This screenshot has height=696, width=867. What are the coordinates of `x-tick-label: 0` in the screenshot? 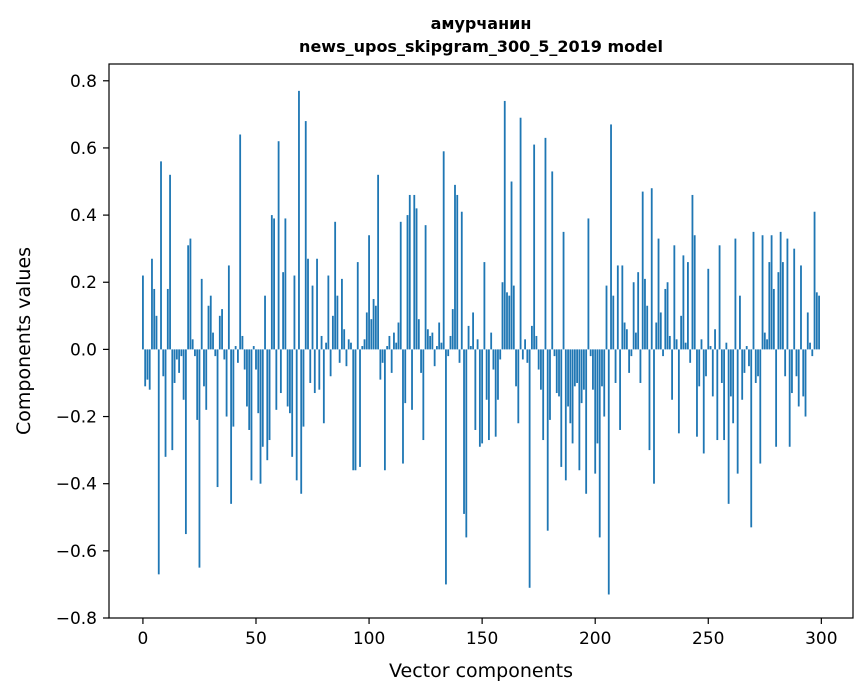 It's located at (143, 639).